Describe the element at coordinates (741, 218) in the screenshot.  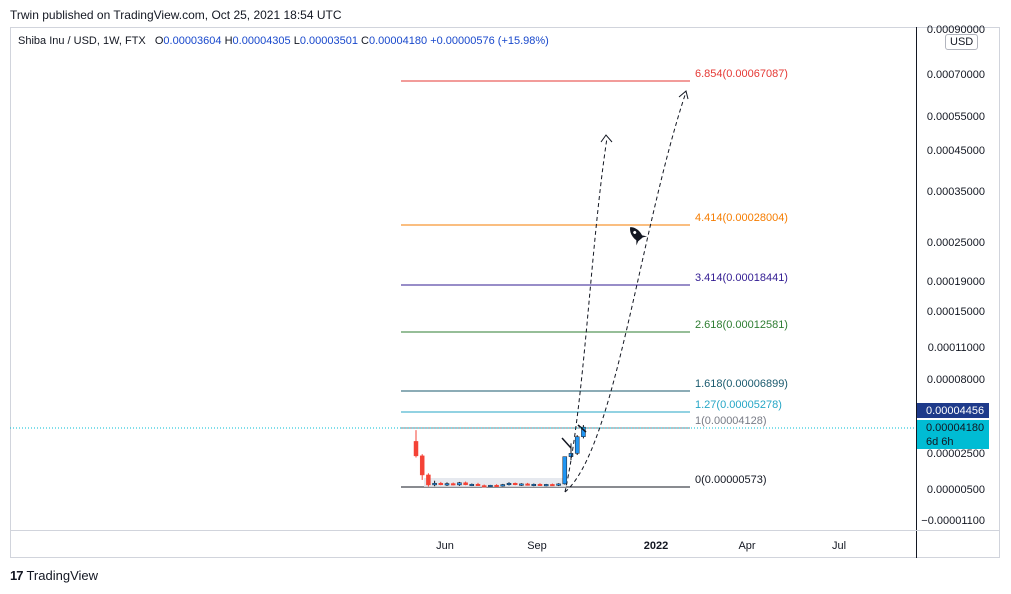
I see `fib-label: 4.414(0.00028004)` at that location.